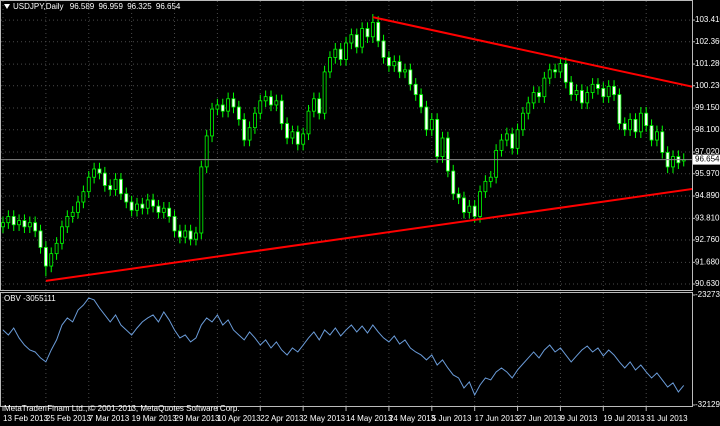  What do you see at coordinates (324, 418) in the screenshot?
I see `x-tick-label: 2 May 2013` at bounding box center [324, 418].